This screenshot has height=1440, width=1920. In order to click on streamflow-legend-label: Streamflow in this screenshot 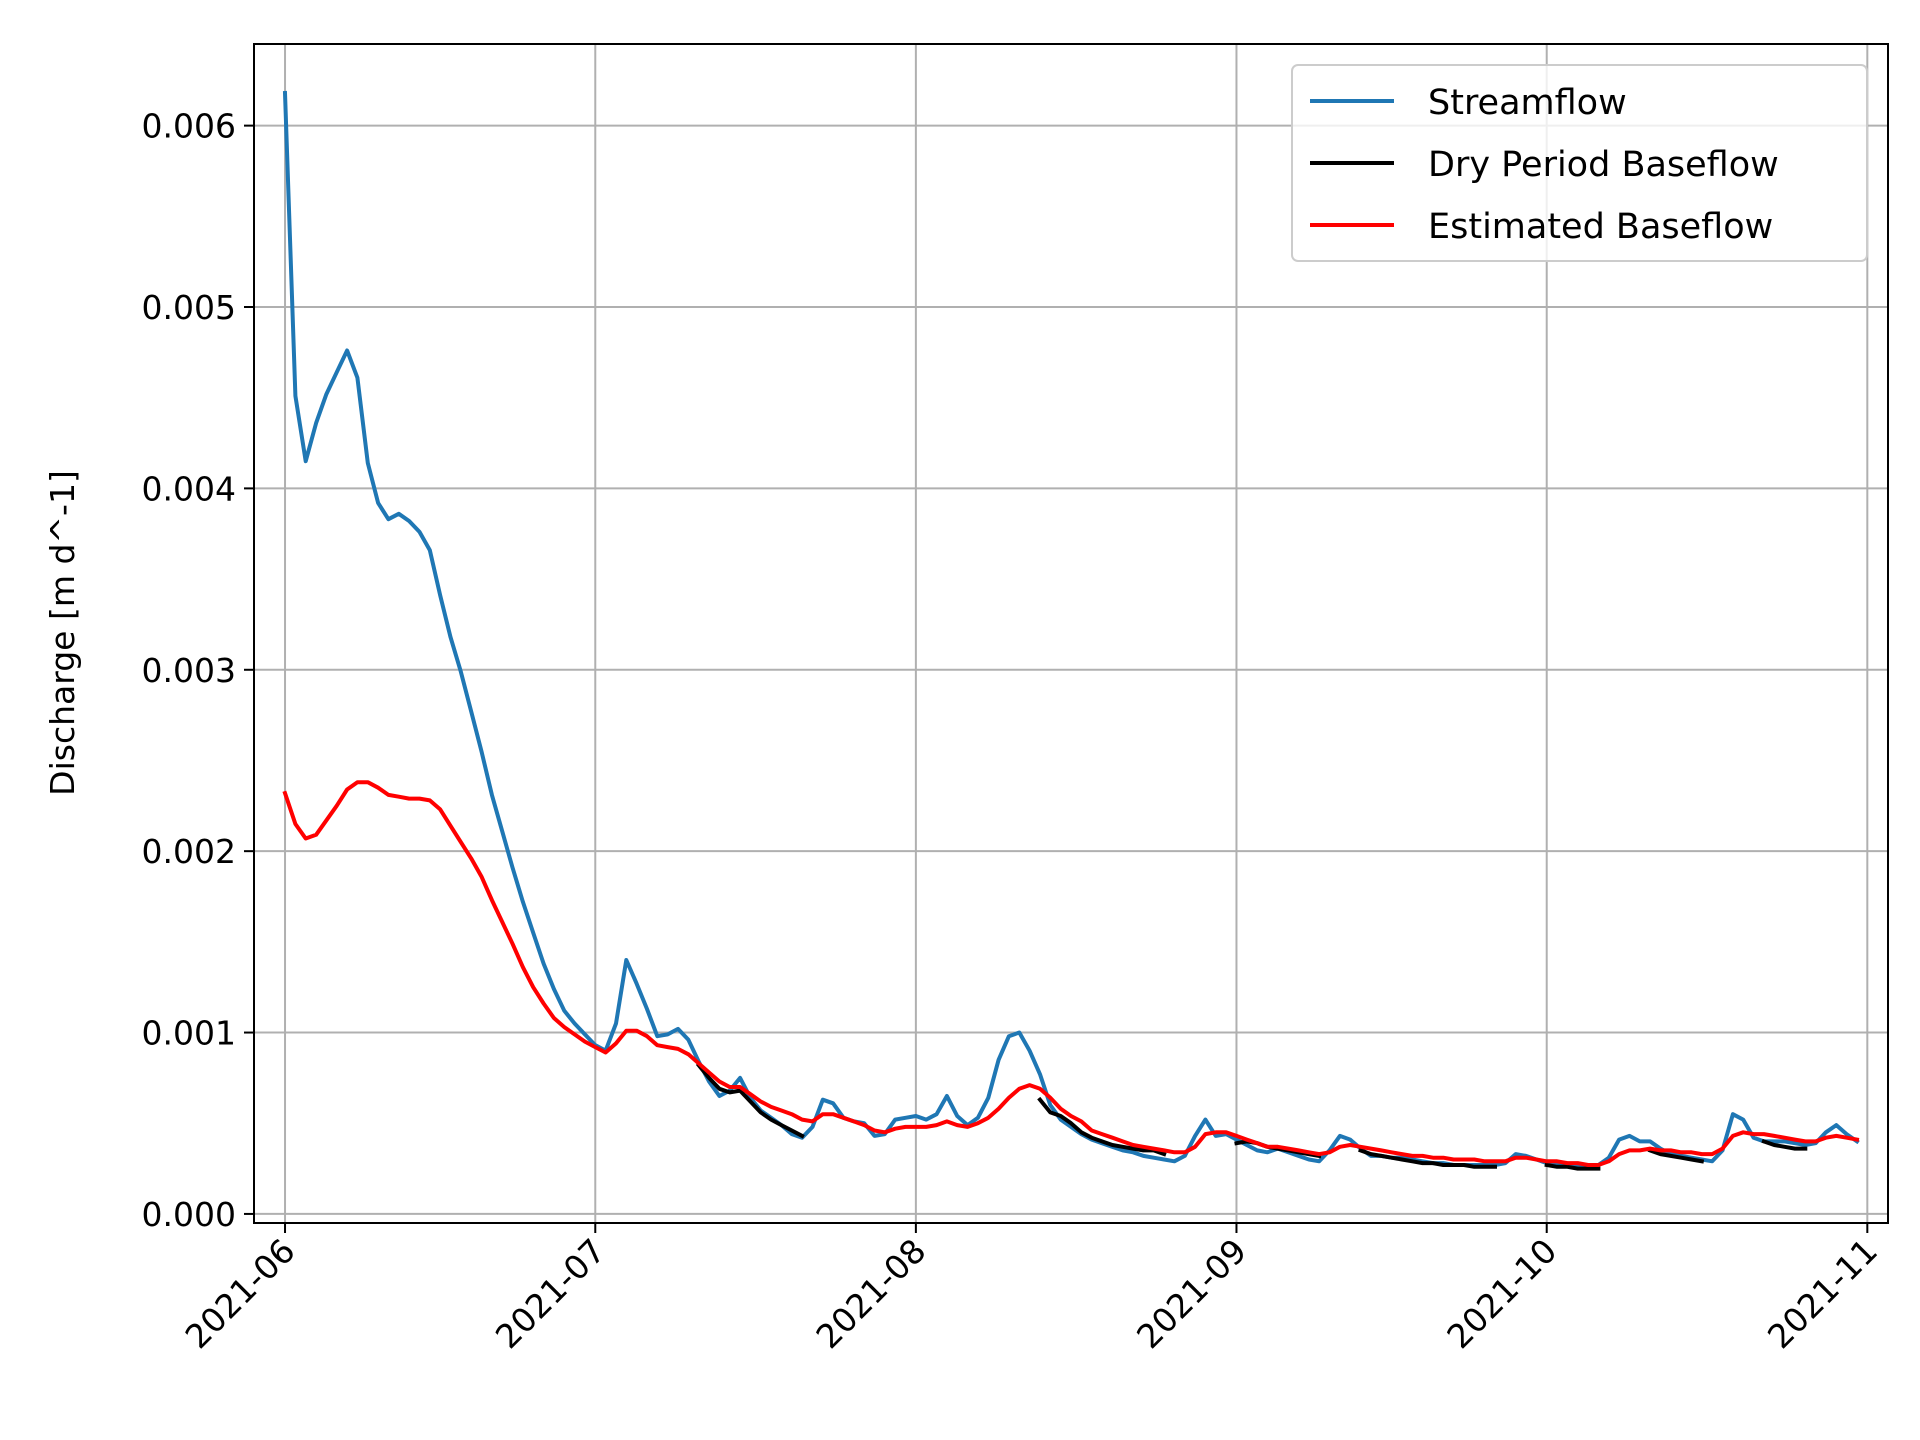, I will do `click(1527, 103)`.